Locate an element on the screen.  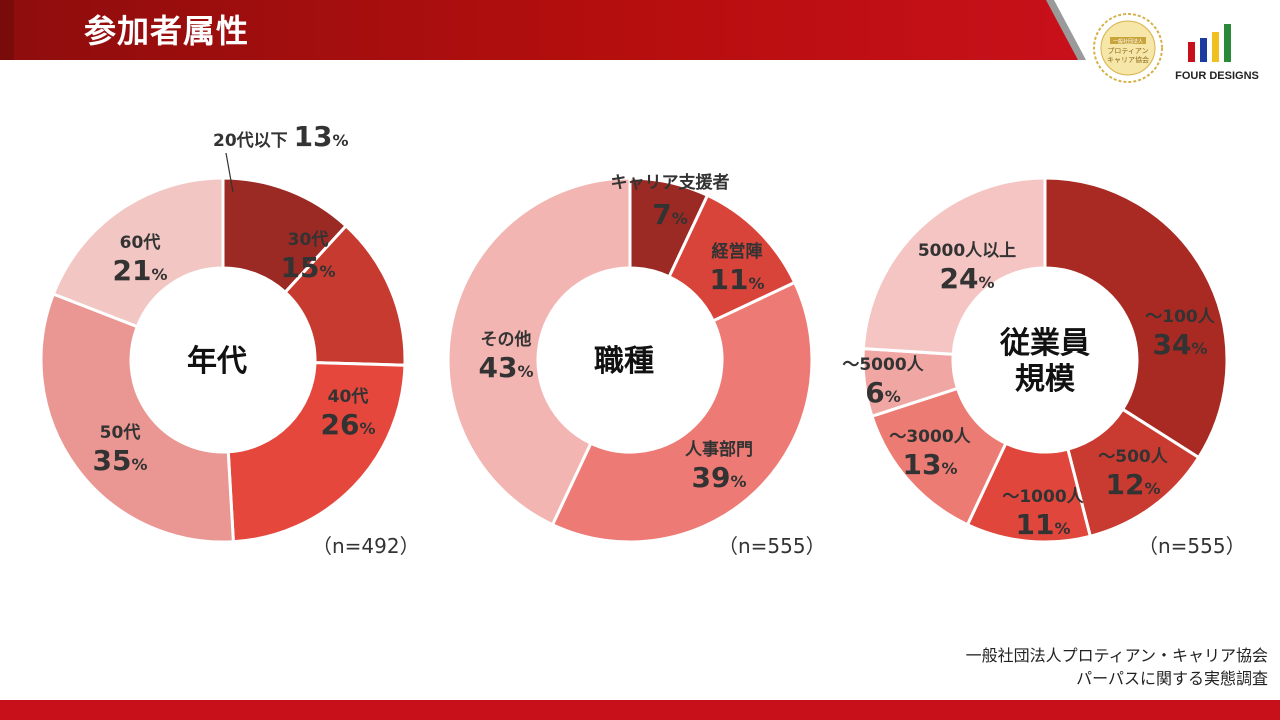
slice-value-2-0: 34% is located at coordinates (1180, 344).